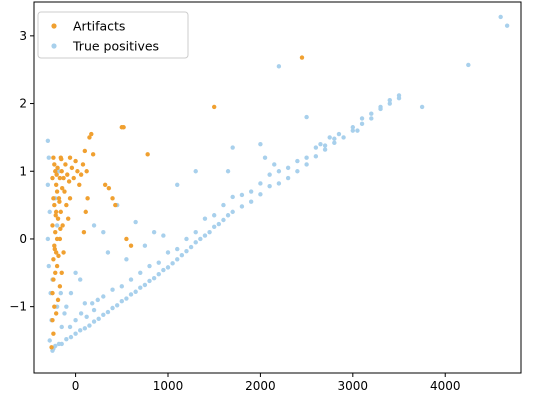 Image resolution: width=546 pixels, height=401 pixels. What do you see at coordinates (113, 35) in the screenshot?
I see `legend-box` at bounding box center [113, 35].